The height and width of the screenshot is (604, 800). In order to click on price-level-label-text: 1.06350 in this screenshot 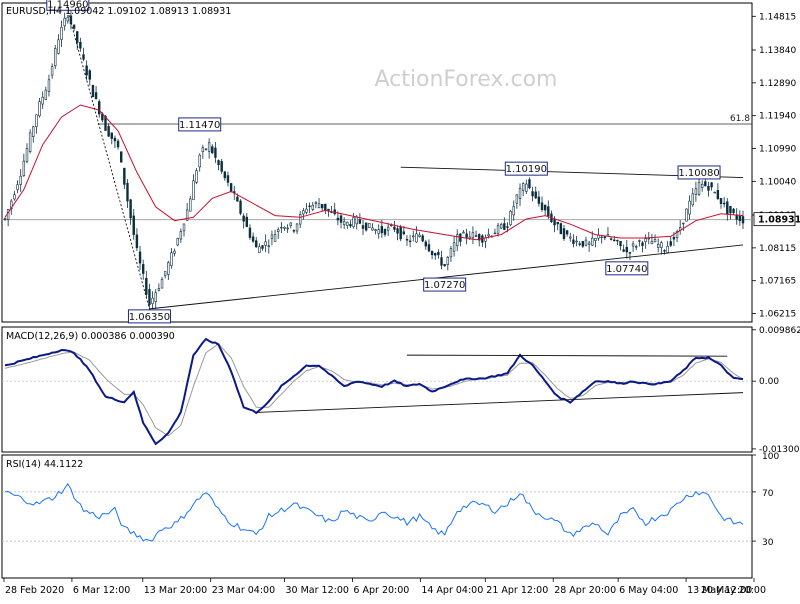, I will do `click(149, 317)`.